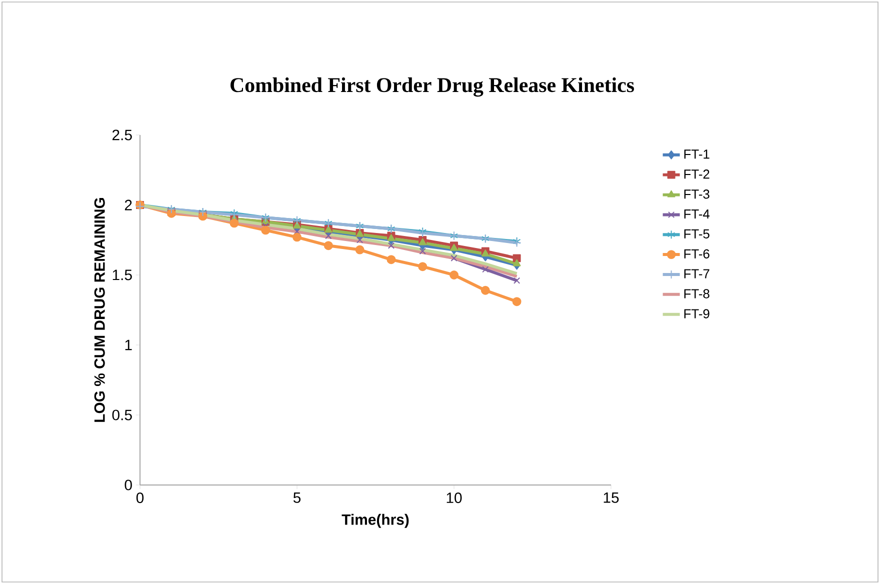  What do you see at coordinates (128, 205) in the screenshot?
I see `y-tick-label: 2` at bounding box center [128, 205].